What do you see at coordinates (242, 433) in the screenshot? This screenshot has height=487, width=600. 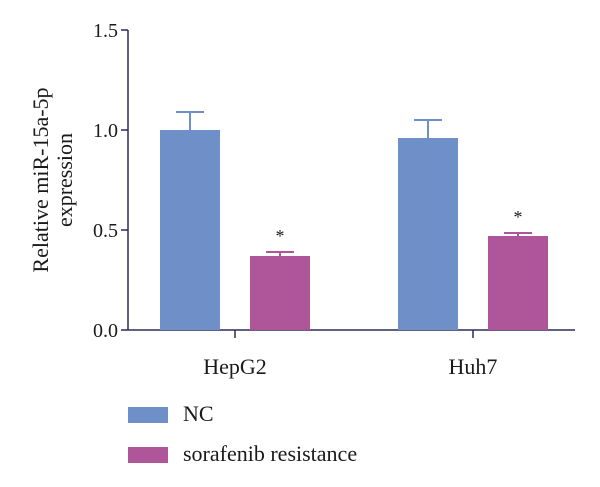 I see `legend: NC sorafenib resistance` at bounding box center [242, 433].